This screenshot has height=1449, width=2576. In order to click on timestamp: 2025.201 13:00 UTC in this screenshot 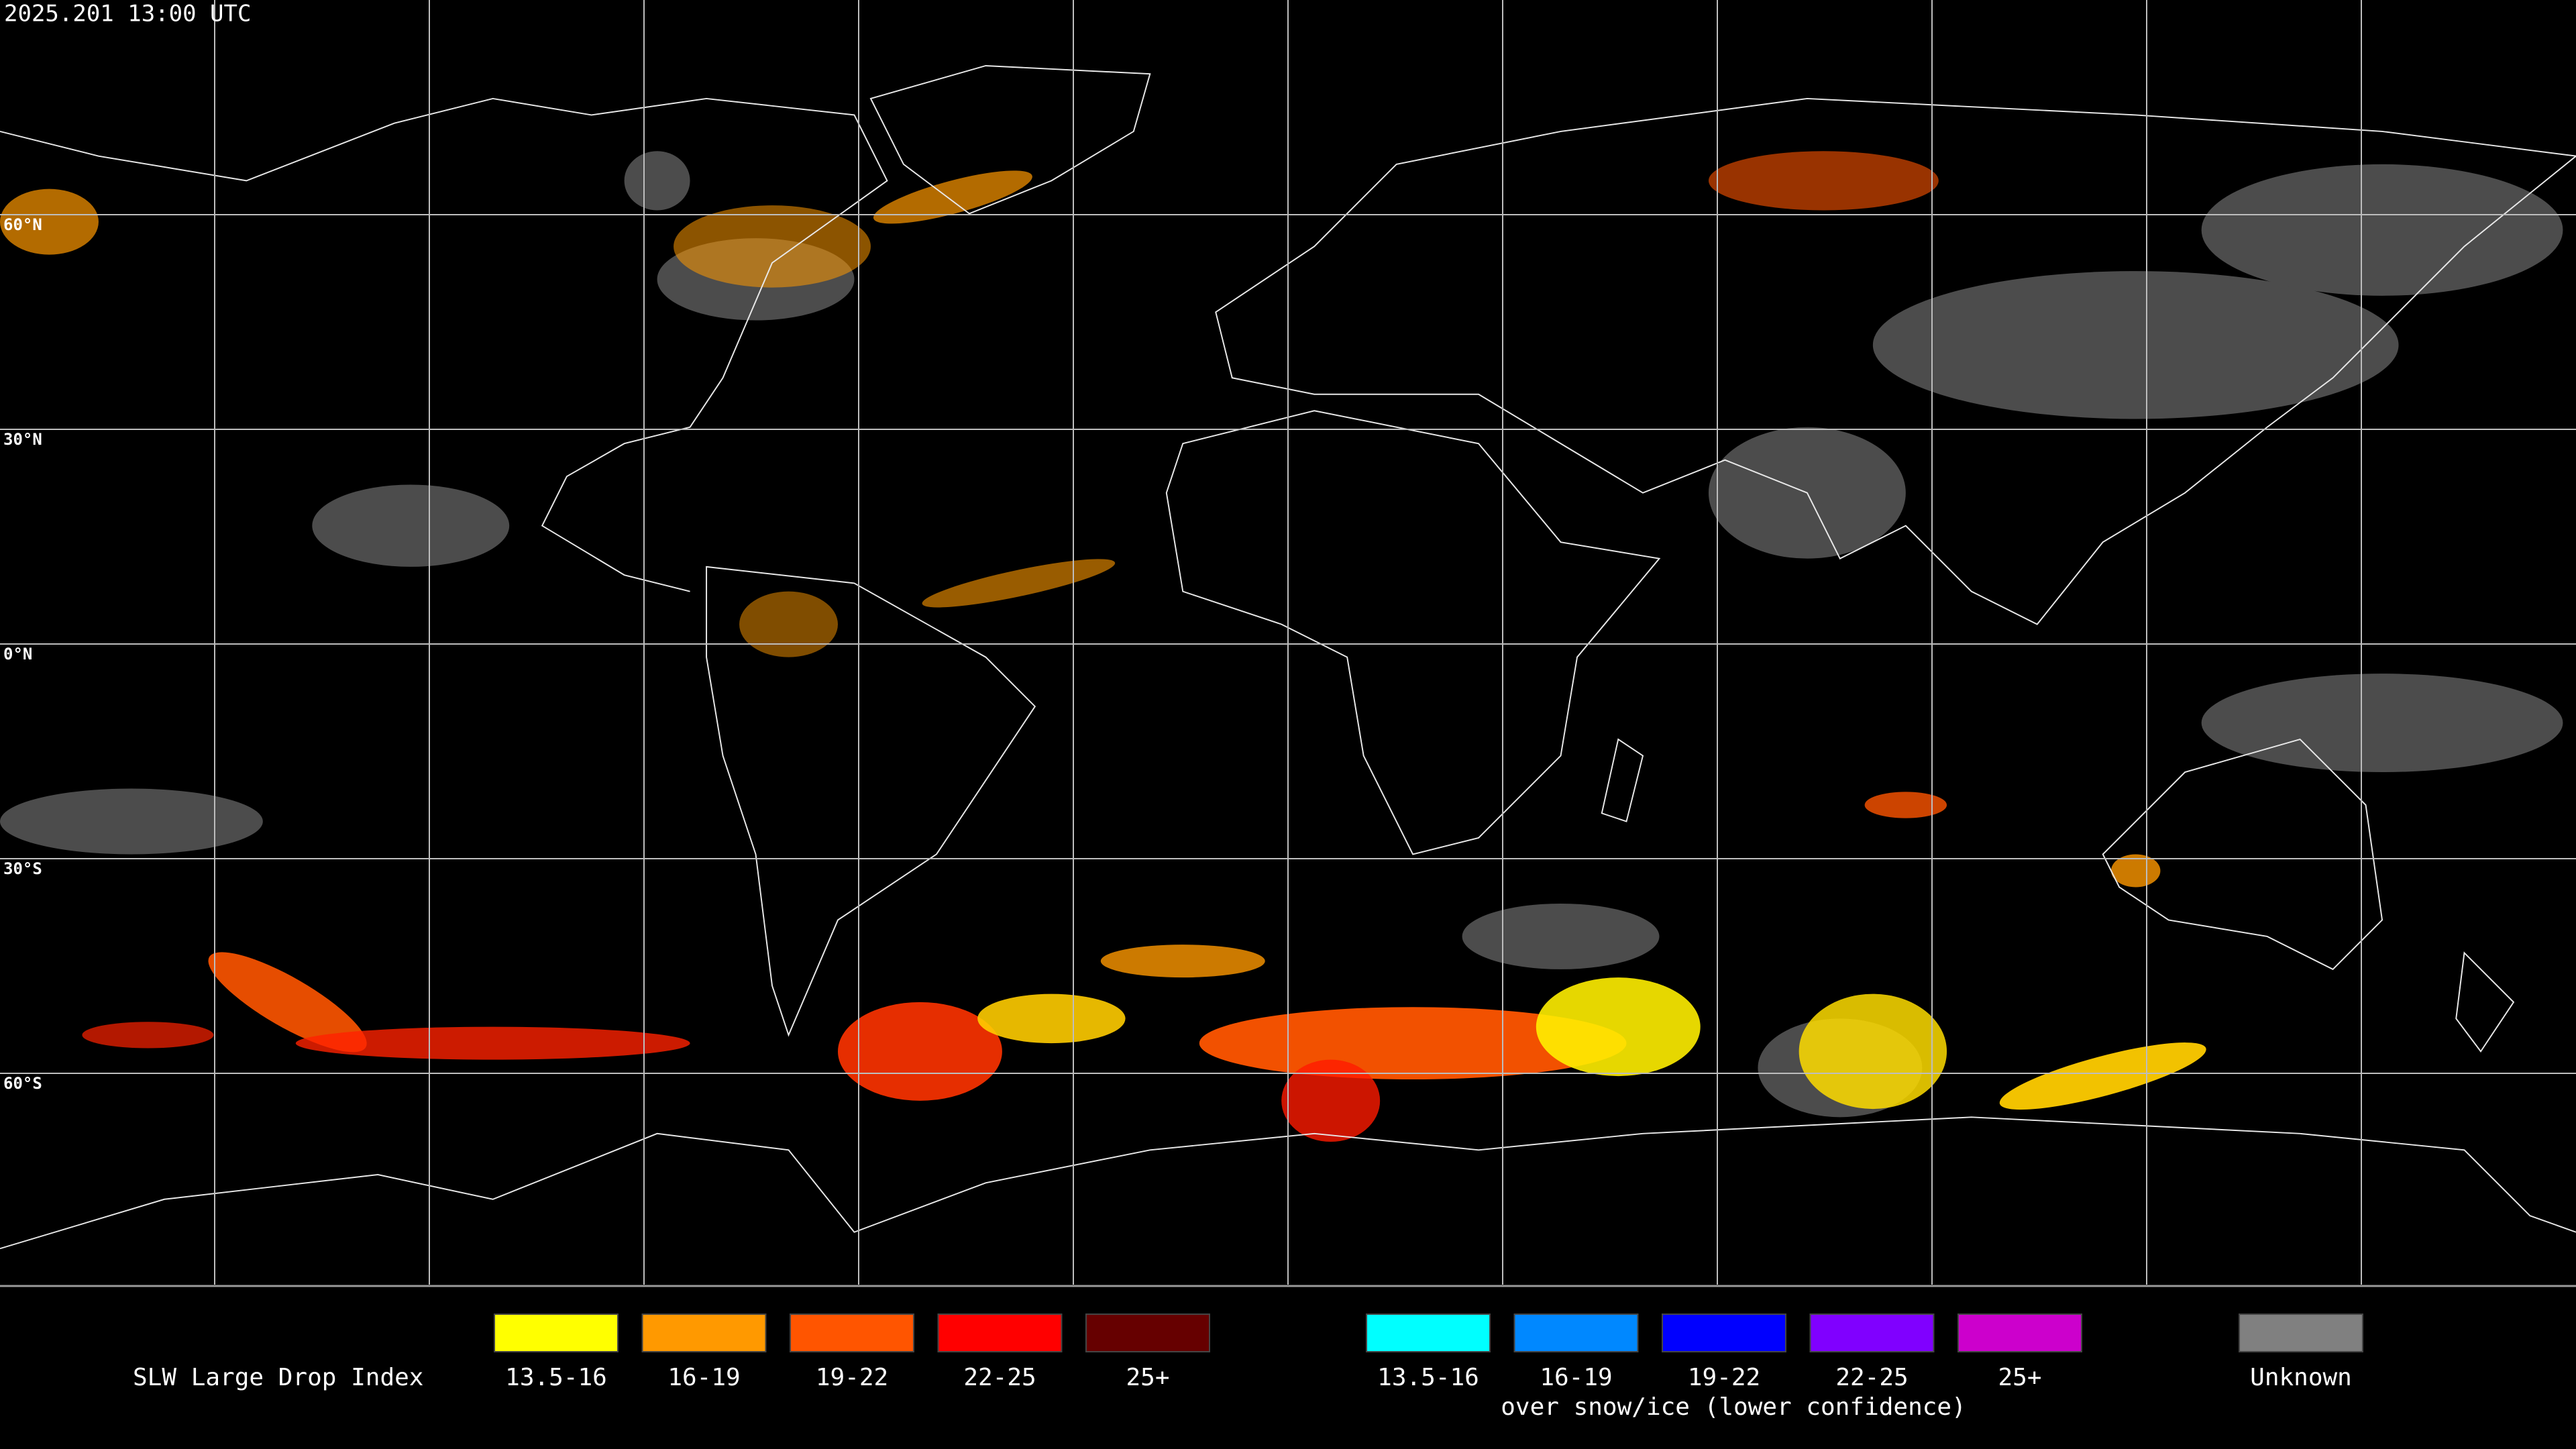, I will do `click(127, 14)`.